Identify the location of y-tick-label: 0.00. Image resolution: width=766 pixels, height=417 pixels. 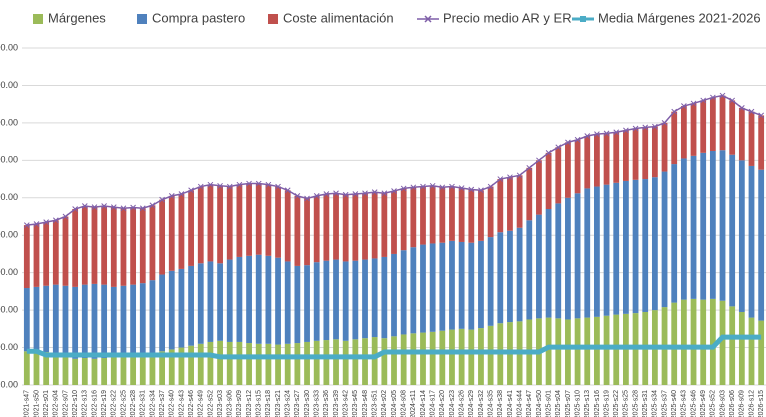
(9, 384).